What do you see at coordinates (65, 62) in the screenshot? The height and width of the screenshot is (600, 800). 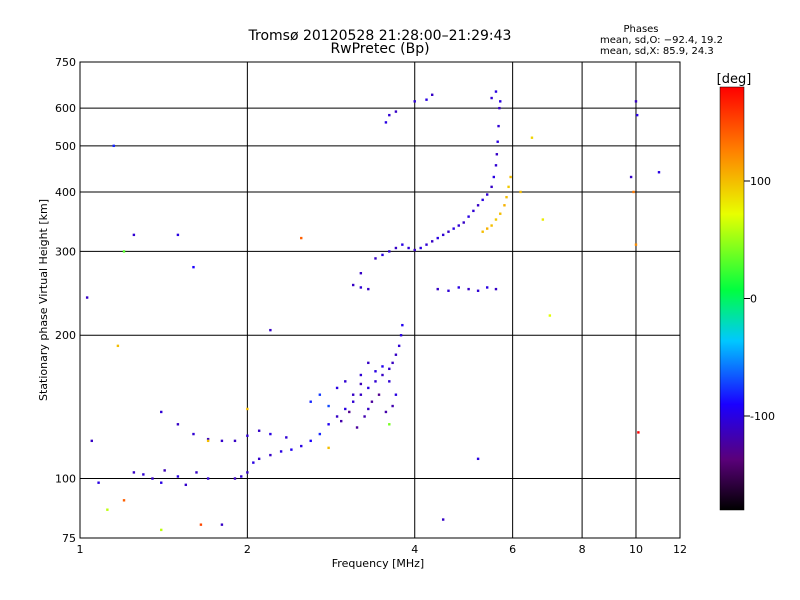 I see `y-tick-label: 750` at bounding box center [65, 62].